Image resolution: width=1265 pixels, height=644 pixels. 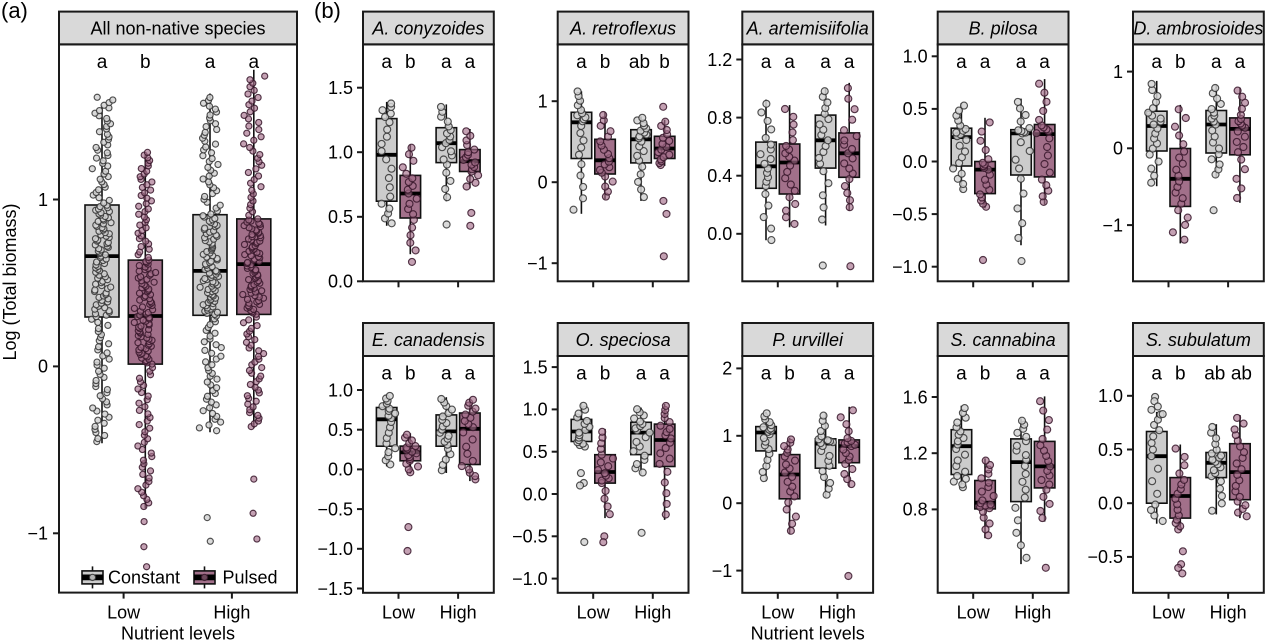 I want to click on svg-text: S. cannabina, so click(x=1003, y=340).